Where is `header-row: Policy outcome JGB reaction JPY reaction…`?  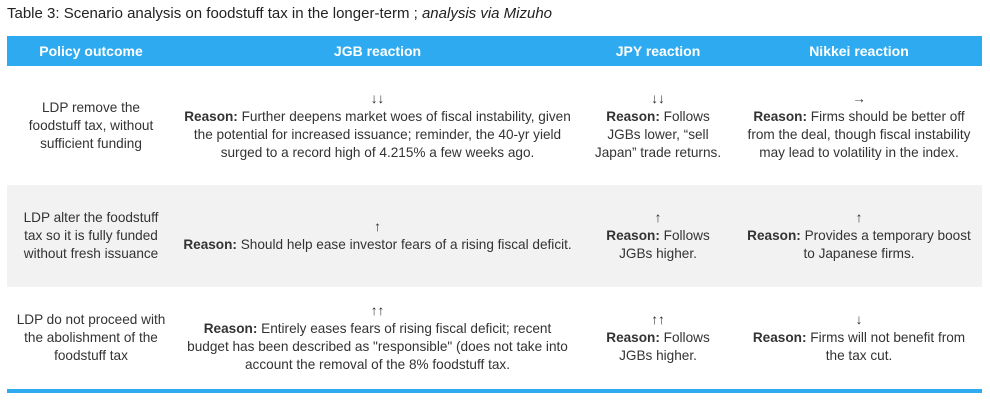
header-row: Policy outcome JGB reaction JPY reaction… is located at coordinates (494, 51).